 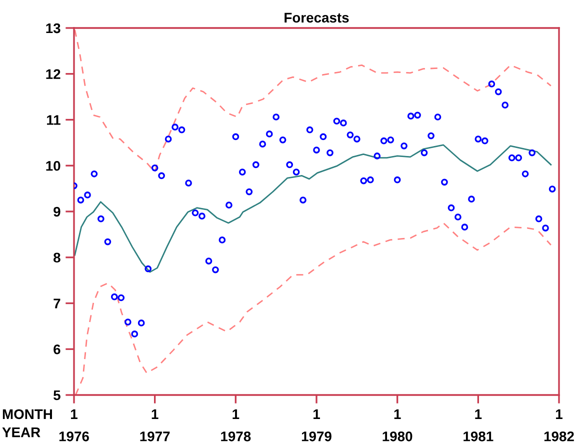 I want to click on x-axis-title: YEAR, so click(x=21, y=433).